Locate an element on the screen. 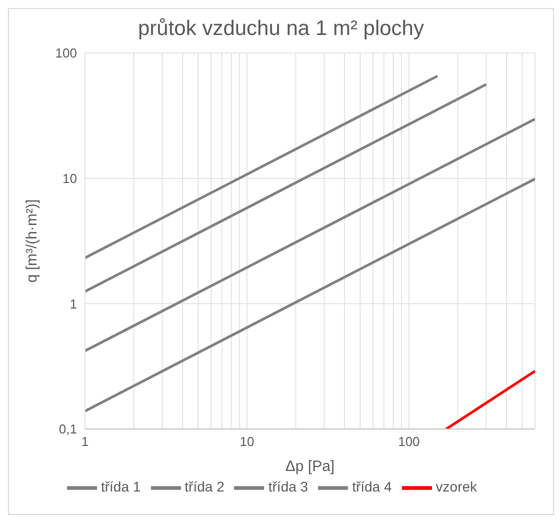 The width and height of the screenshot is (560, 521). x-axis-title: Δp [Pa] is located at coordinates (310, 466).